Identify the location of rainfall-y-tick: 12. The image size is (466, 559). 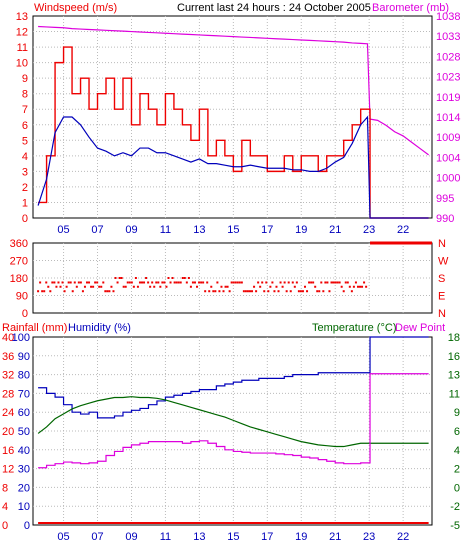
(8, 470).